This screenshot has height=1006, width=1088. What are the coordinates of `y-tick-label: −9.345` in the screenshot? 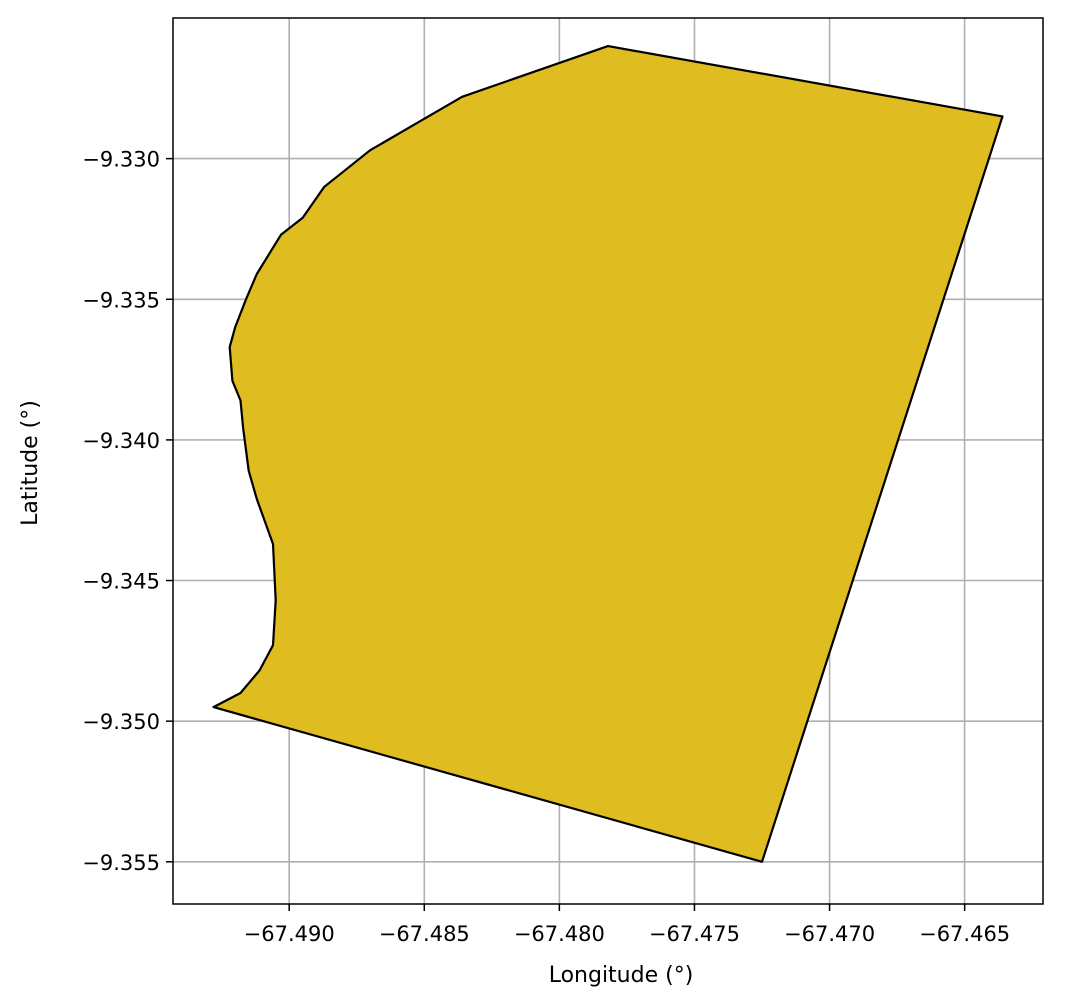 It's located at (121, 582).